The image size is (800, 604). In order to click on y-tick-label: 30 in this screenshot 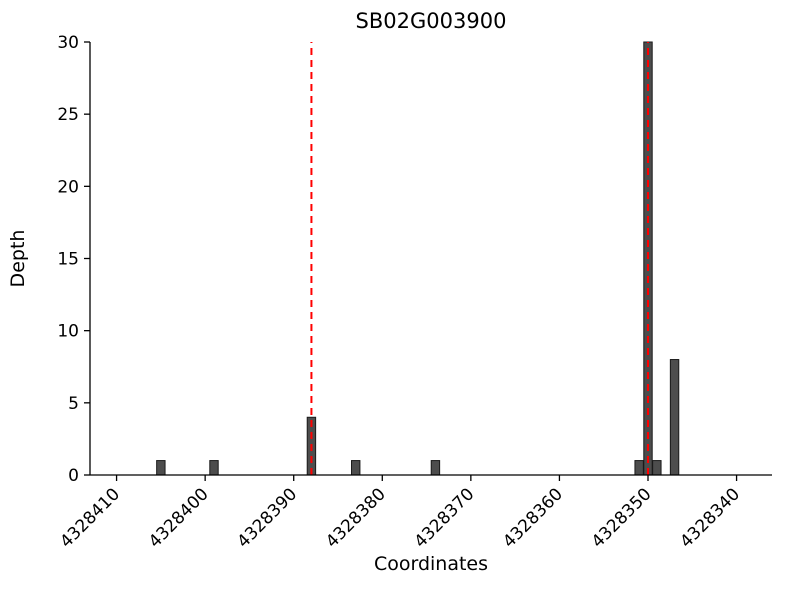, I will do `click(68, 43)`.